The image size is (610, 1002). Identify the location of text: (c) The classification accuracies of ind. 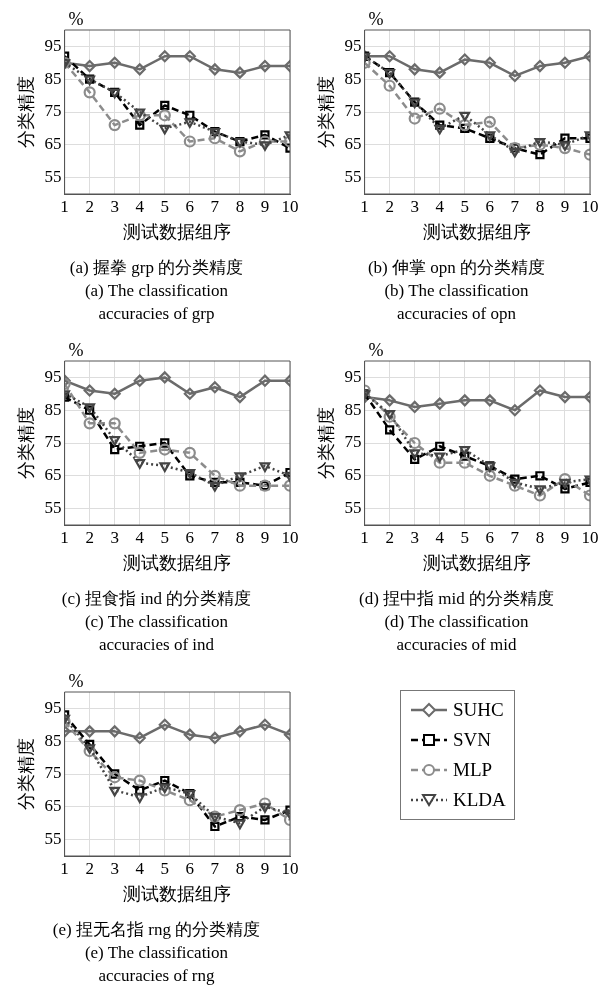
(156, 633).